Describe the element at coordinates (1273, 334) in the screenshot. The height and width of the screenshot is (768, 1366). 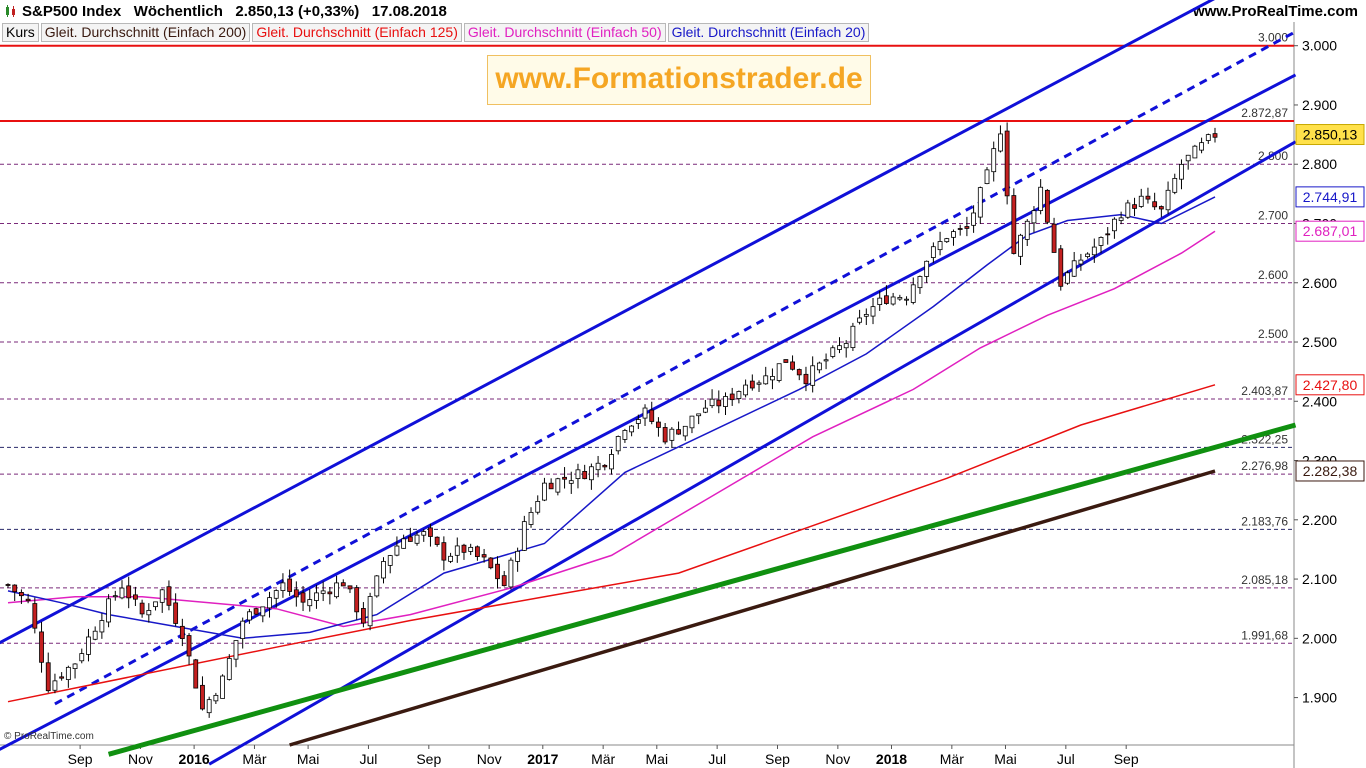
I see `level-label: 2.500` at that location.